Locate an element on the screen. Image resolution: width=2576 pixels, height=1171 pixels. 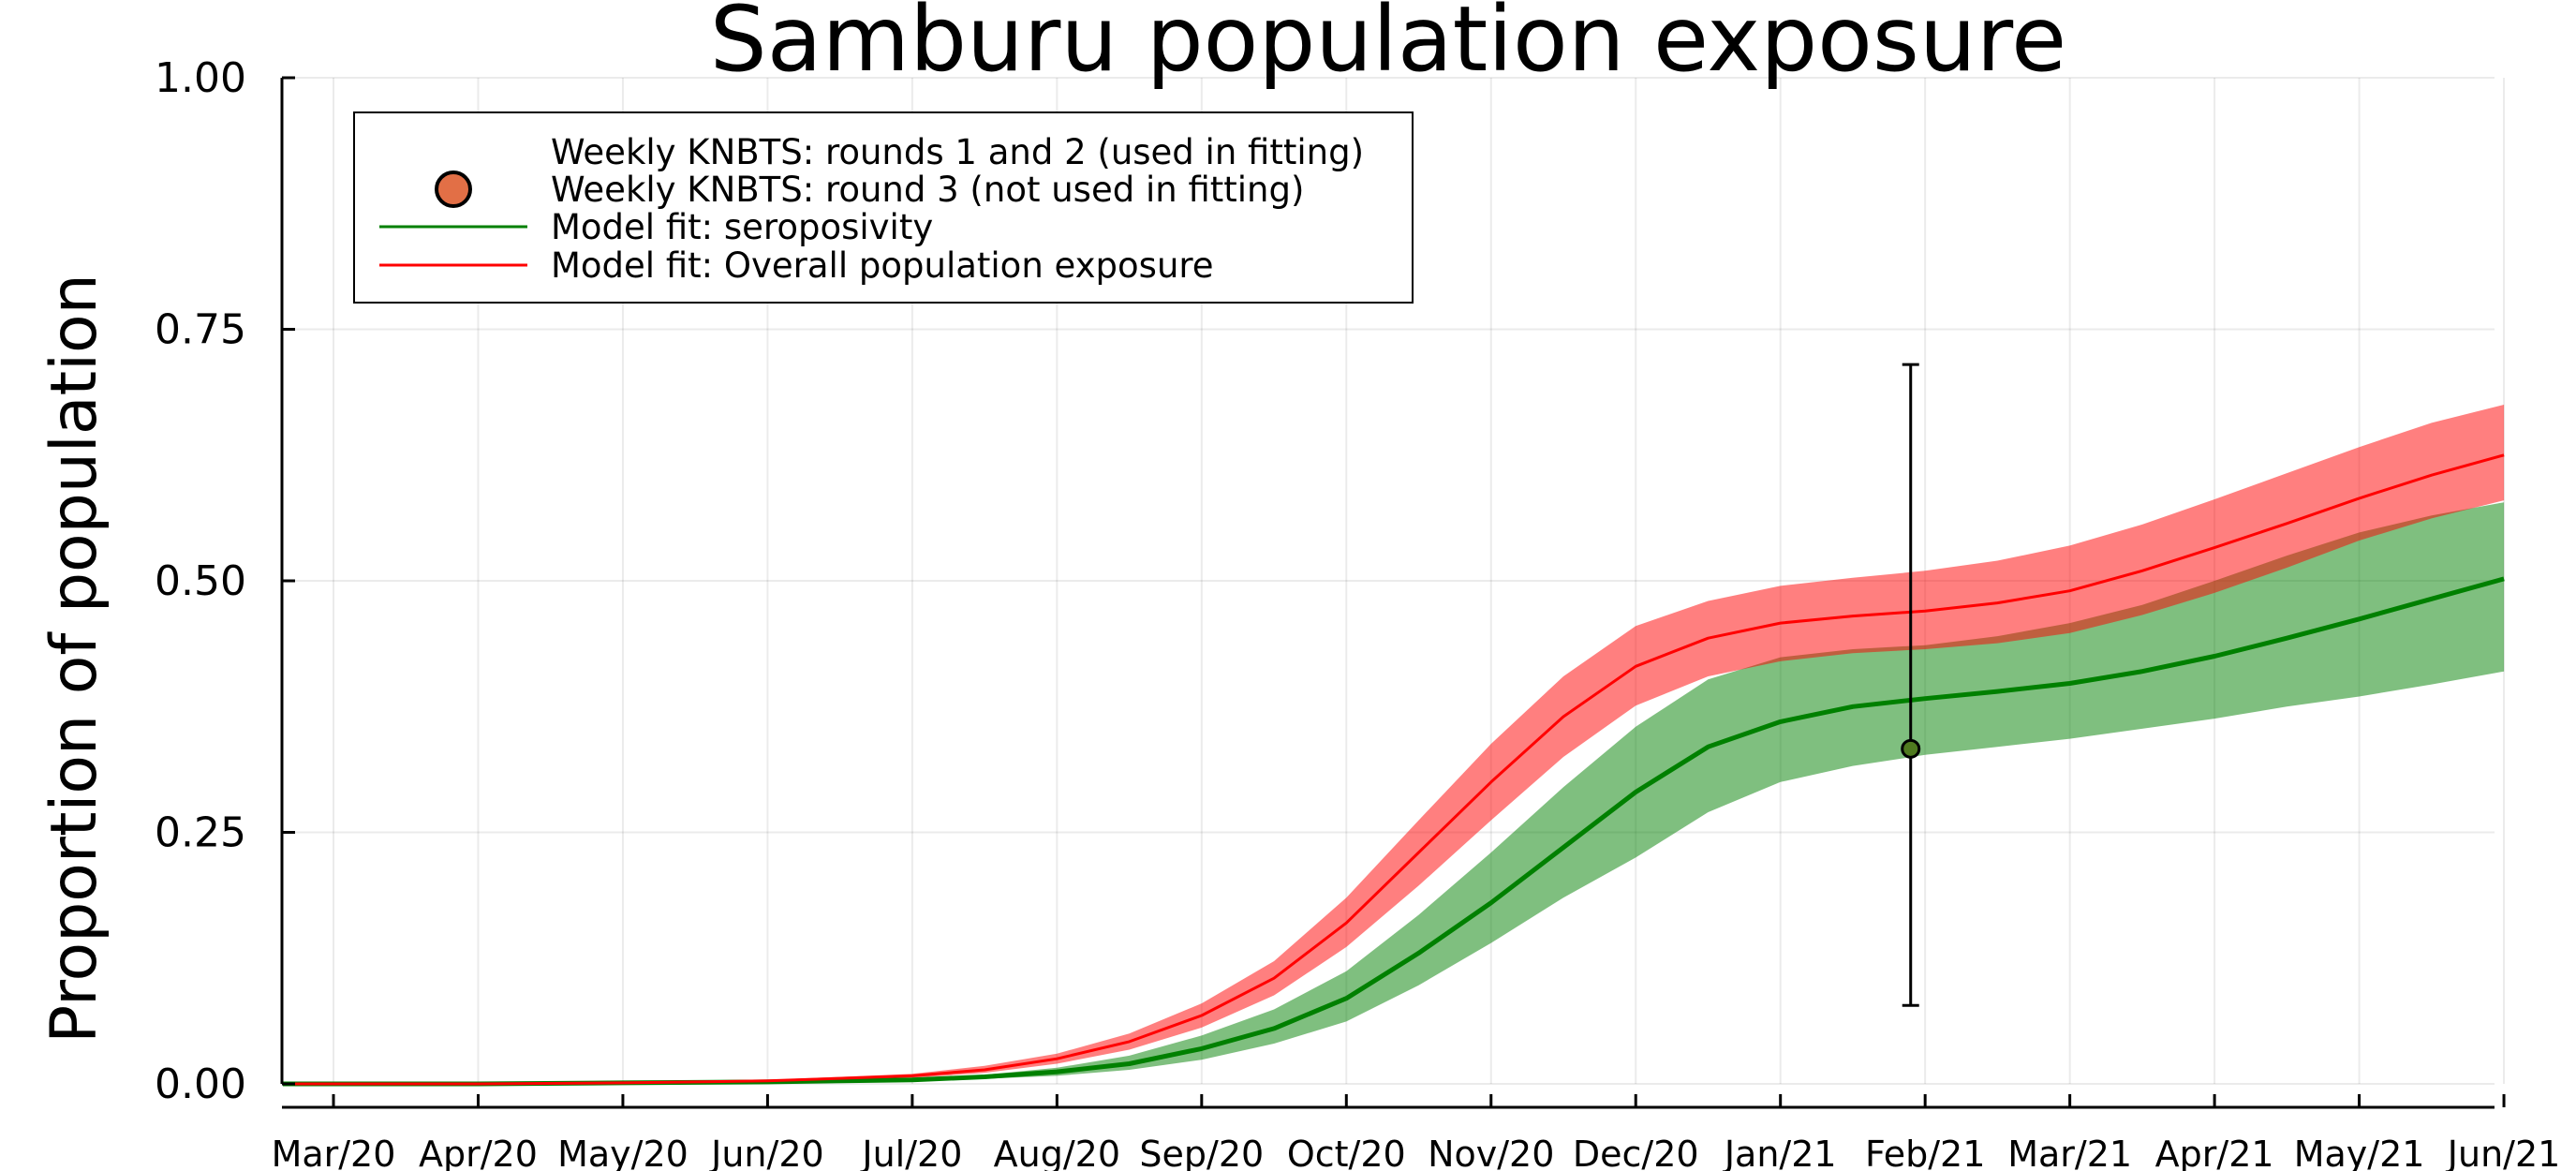
y-tick-label: 0.75 is located at coordinates (201, 330).